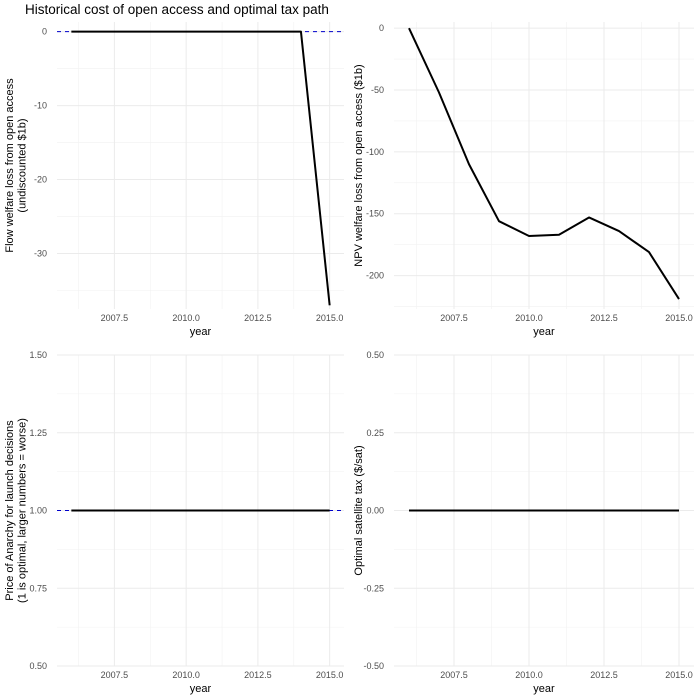  I want to click on y-tick-label: 0.75, so click(38, 588).